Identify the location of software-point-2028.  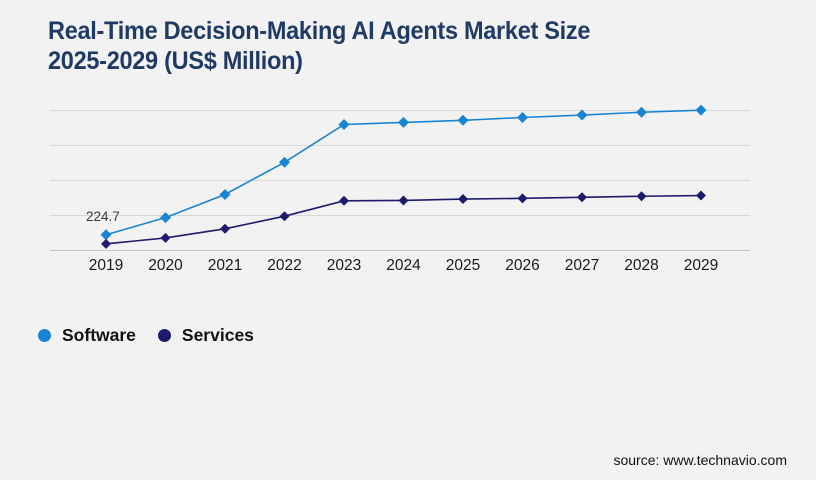
(641, 112).